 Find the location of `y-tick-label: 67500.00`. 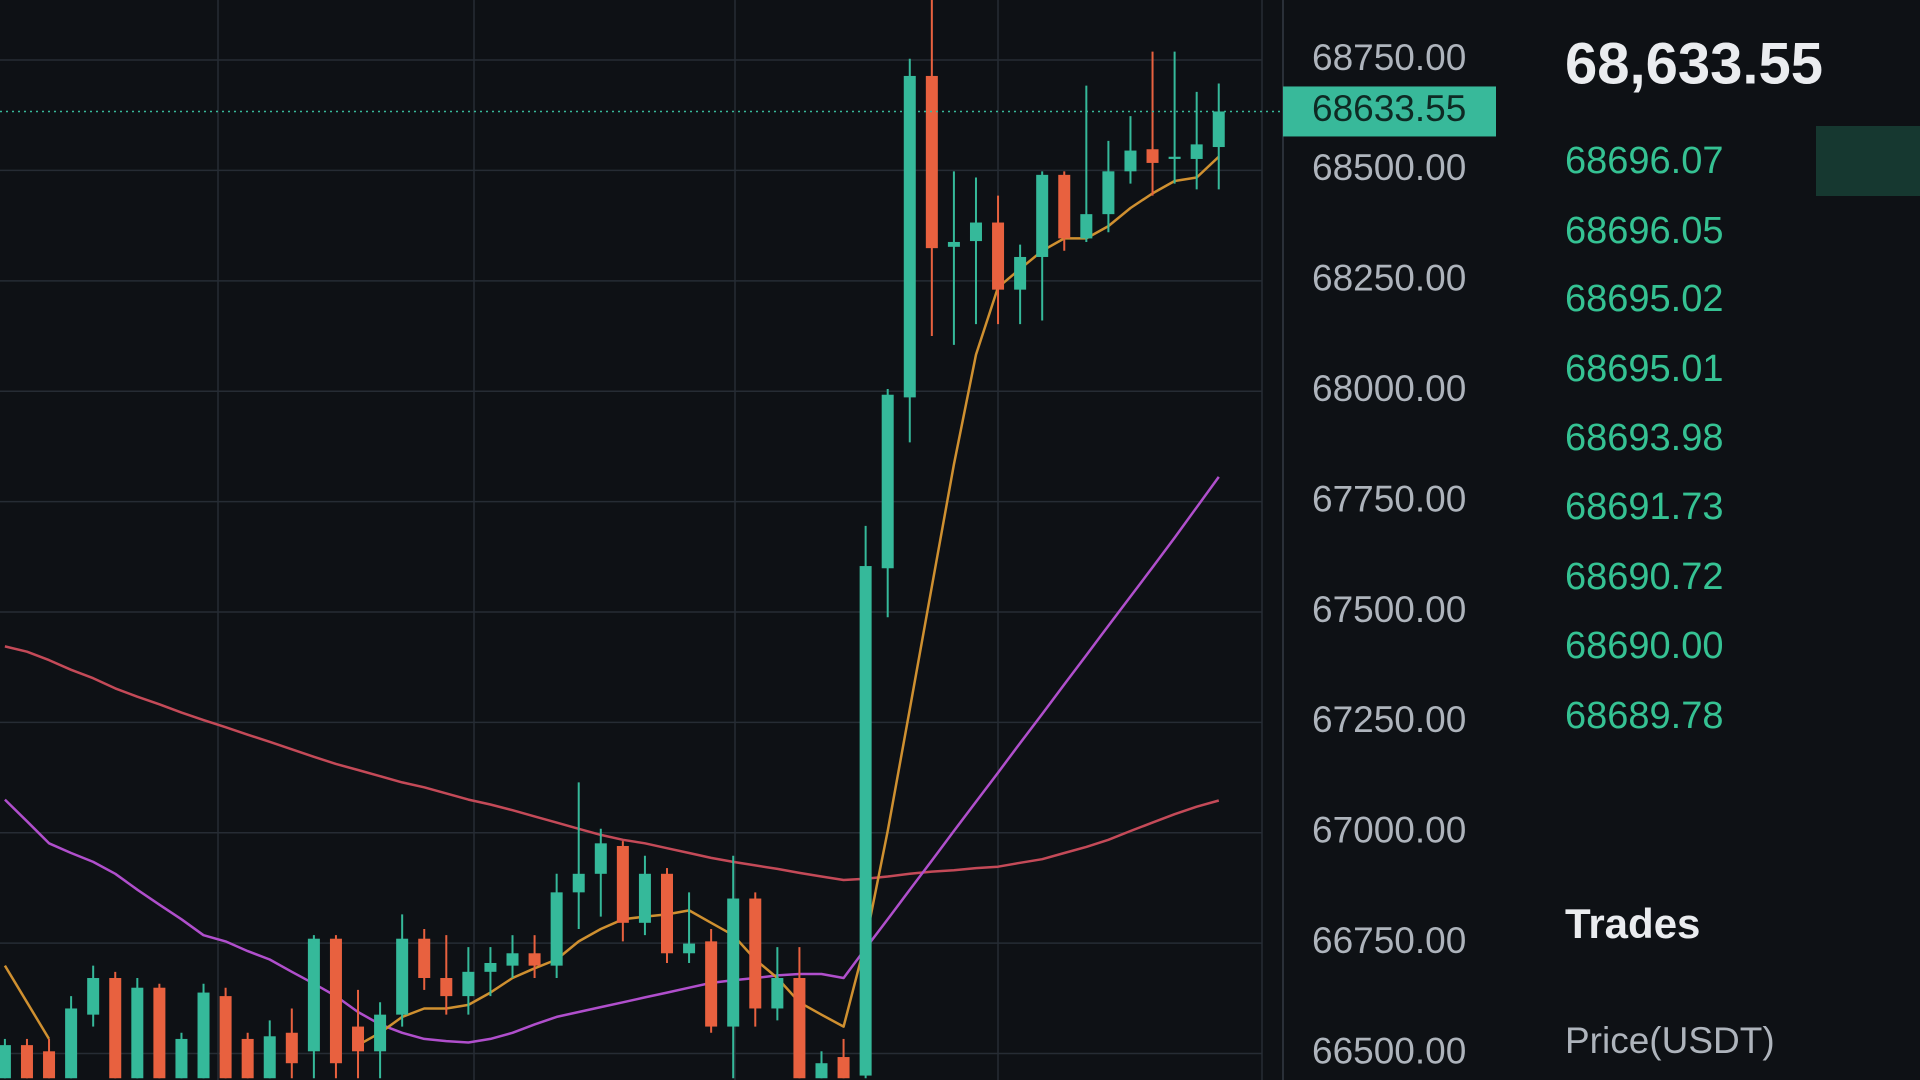

y-tick-label: 67500.00 is located at coordinates (1389, 609).